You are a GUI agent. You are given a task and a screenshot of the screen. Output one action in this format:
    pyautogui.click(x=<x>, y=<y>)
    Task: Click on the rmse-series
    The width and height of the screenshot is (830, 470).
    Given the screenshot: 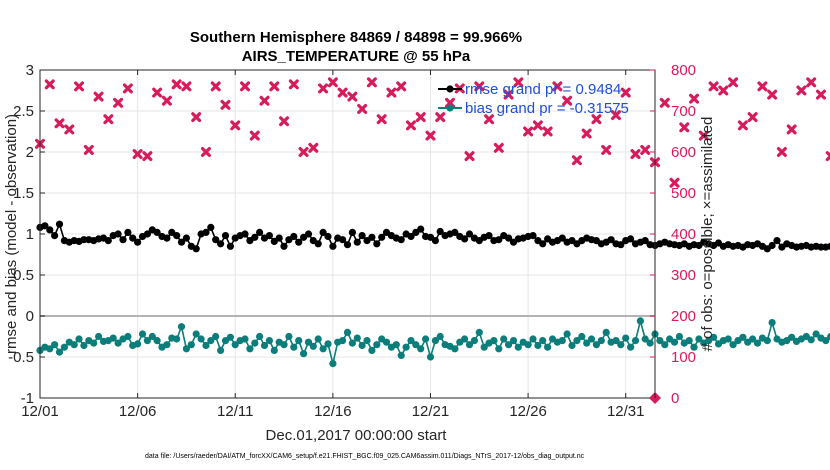 What is the action you would take?
    pyautogui.click(x=433, y=236)
    